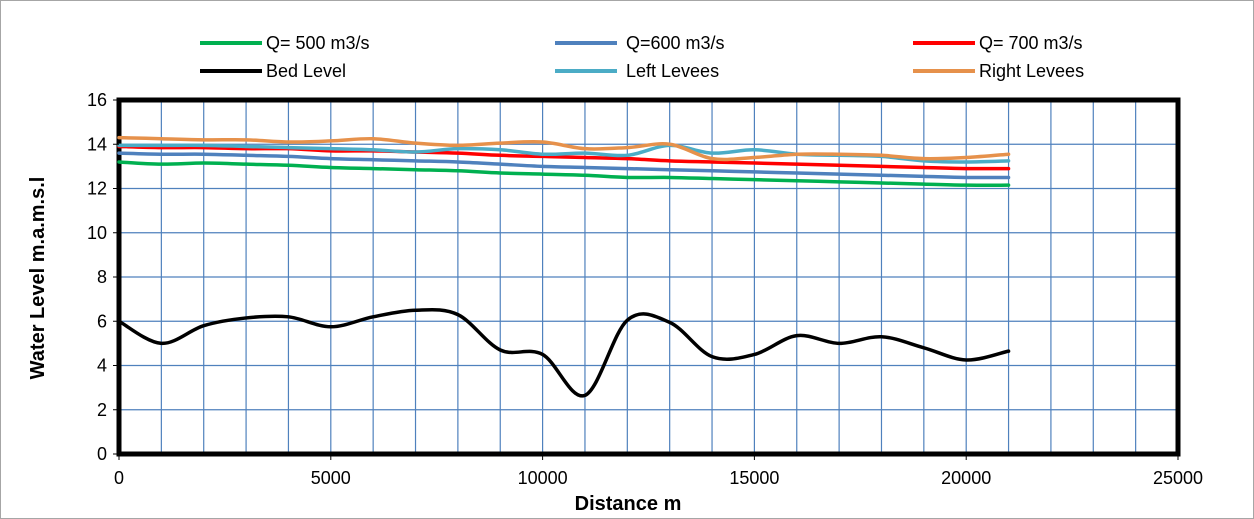 The height and width of the screenshot is (519, 1254). I want to click on x-tick-label: 0, so click(119, 478).